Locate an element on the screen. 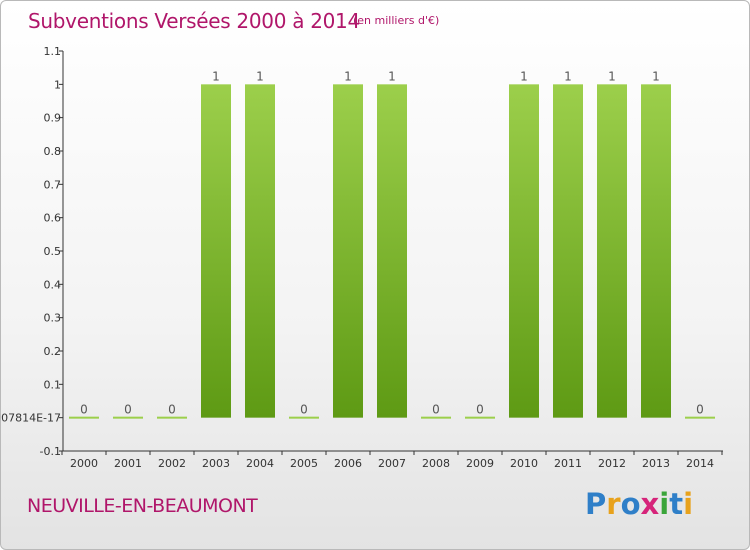 The image size is (750, 550). y-tick-label: 1 is located at coordinates (57, 84).